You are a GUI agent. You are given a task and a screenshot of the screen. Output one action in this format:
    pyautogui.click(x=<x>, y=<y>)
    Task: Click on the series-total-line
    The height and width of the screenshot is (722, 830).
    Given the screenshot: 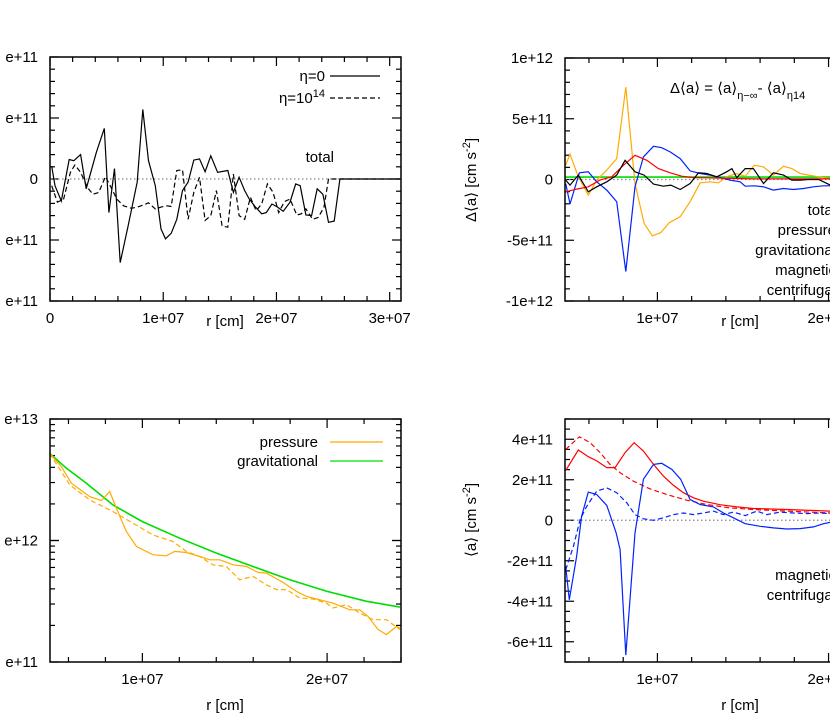 What is the action you would take?
    pyautogui.click(x=697, y=176)
    